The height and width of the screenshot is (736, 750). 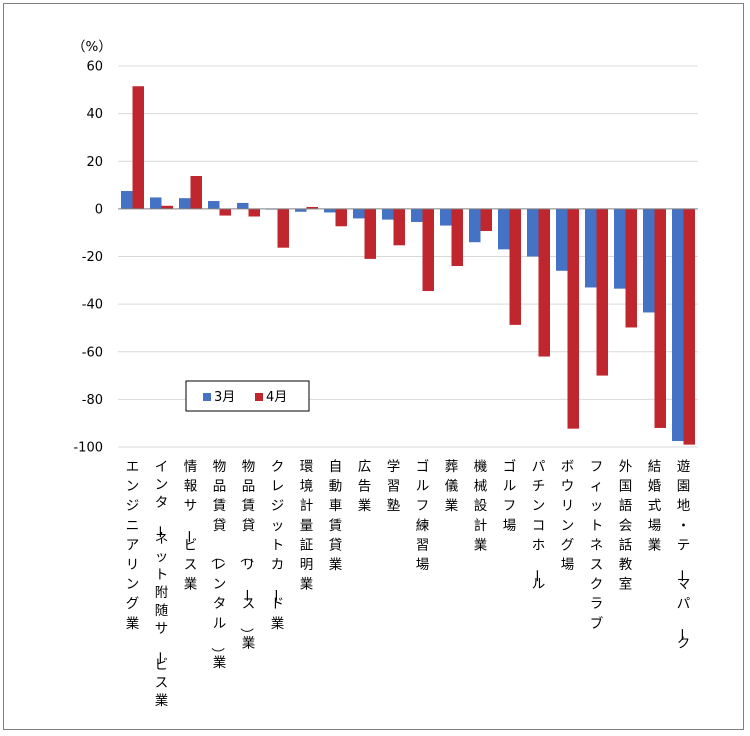 I want to click on category-label: クレジットカード業, so click(x=276, y=545).